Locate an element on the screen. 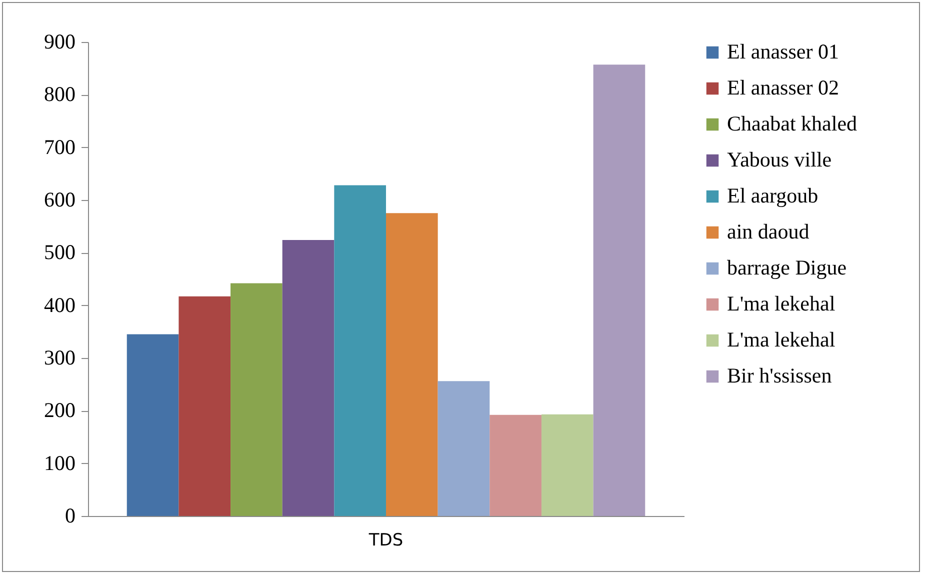 Image resolution: width=926 pixels, height=576 pixels. y-tick-label: 900 is located at coordinates (60, 42).